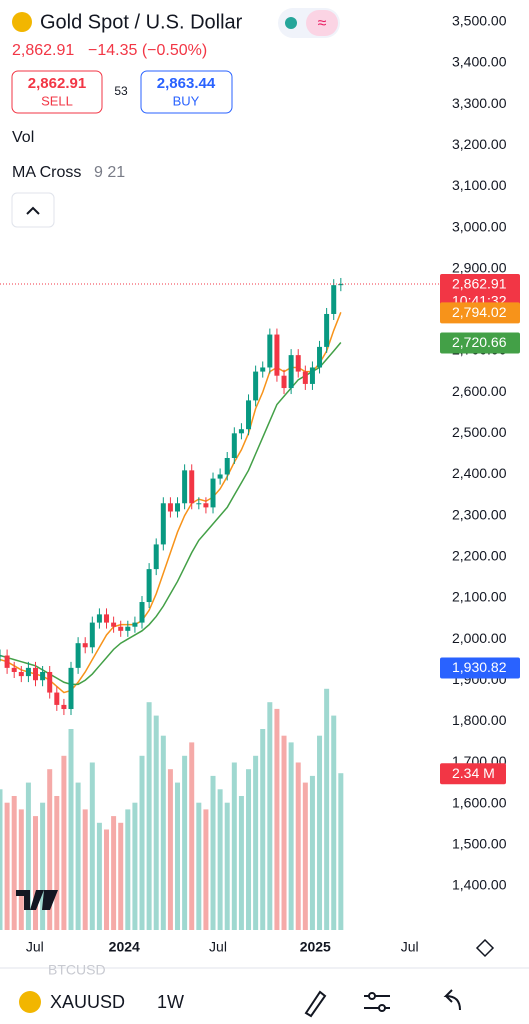  I want to click on y-tick-label: 1,400.00, so click(479, 885).